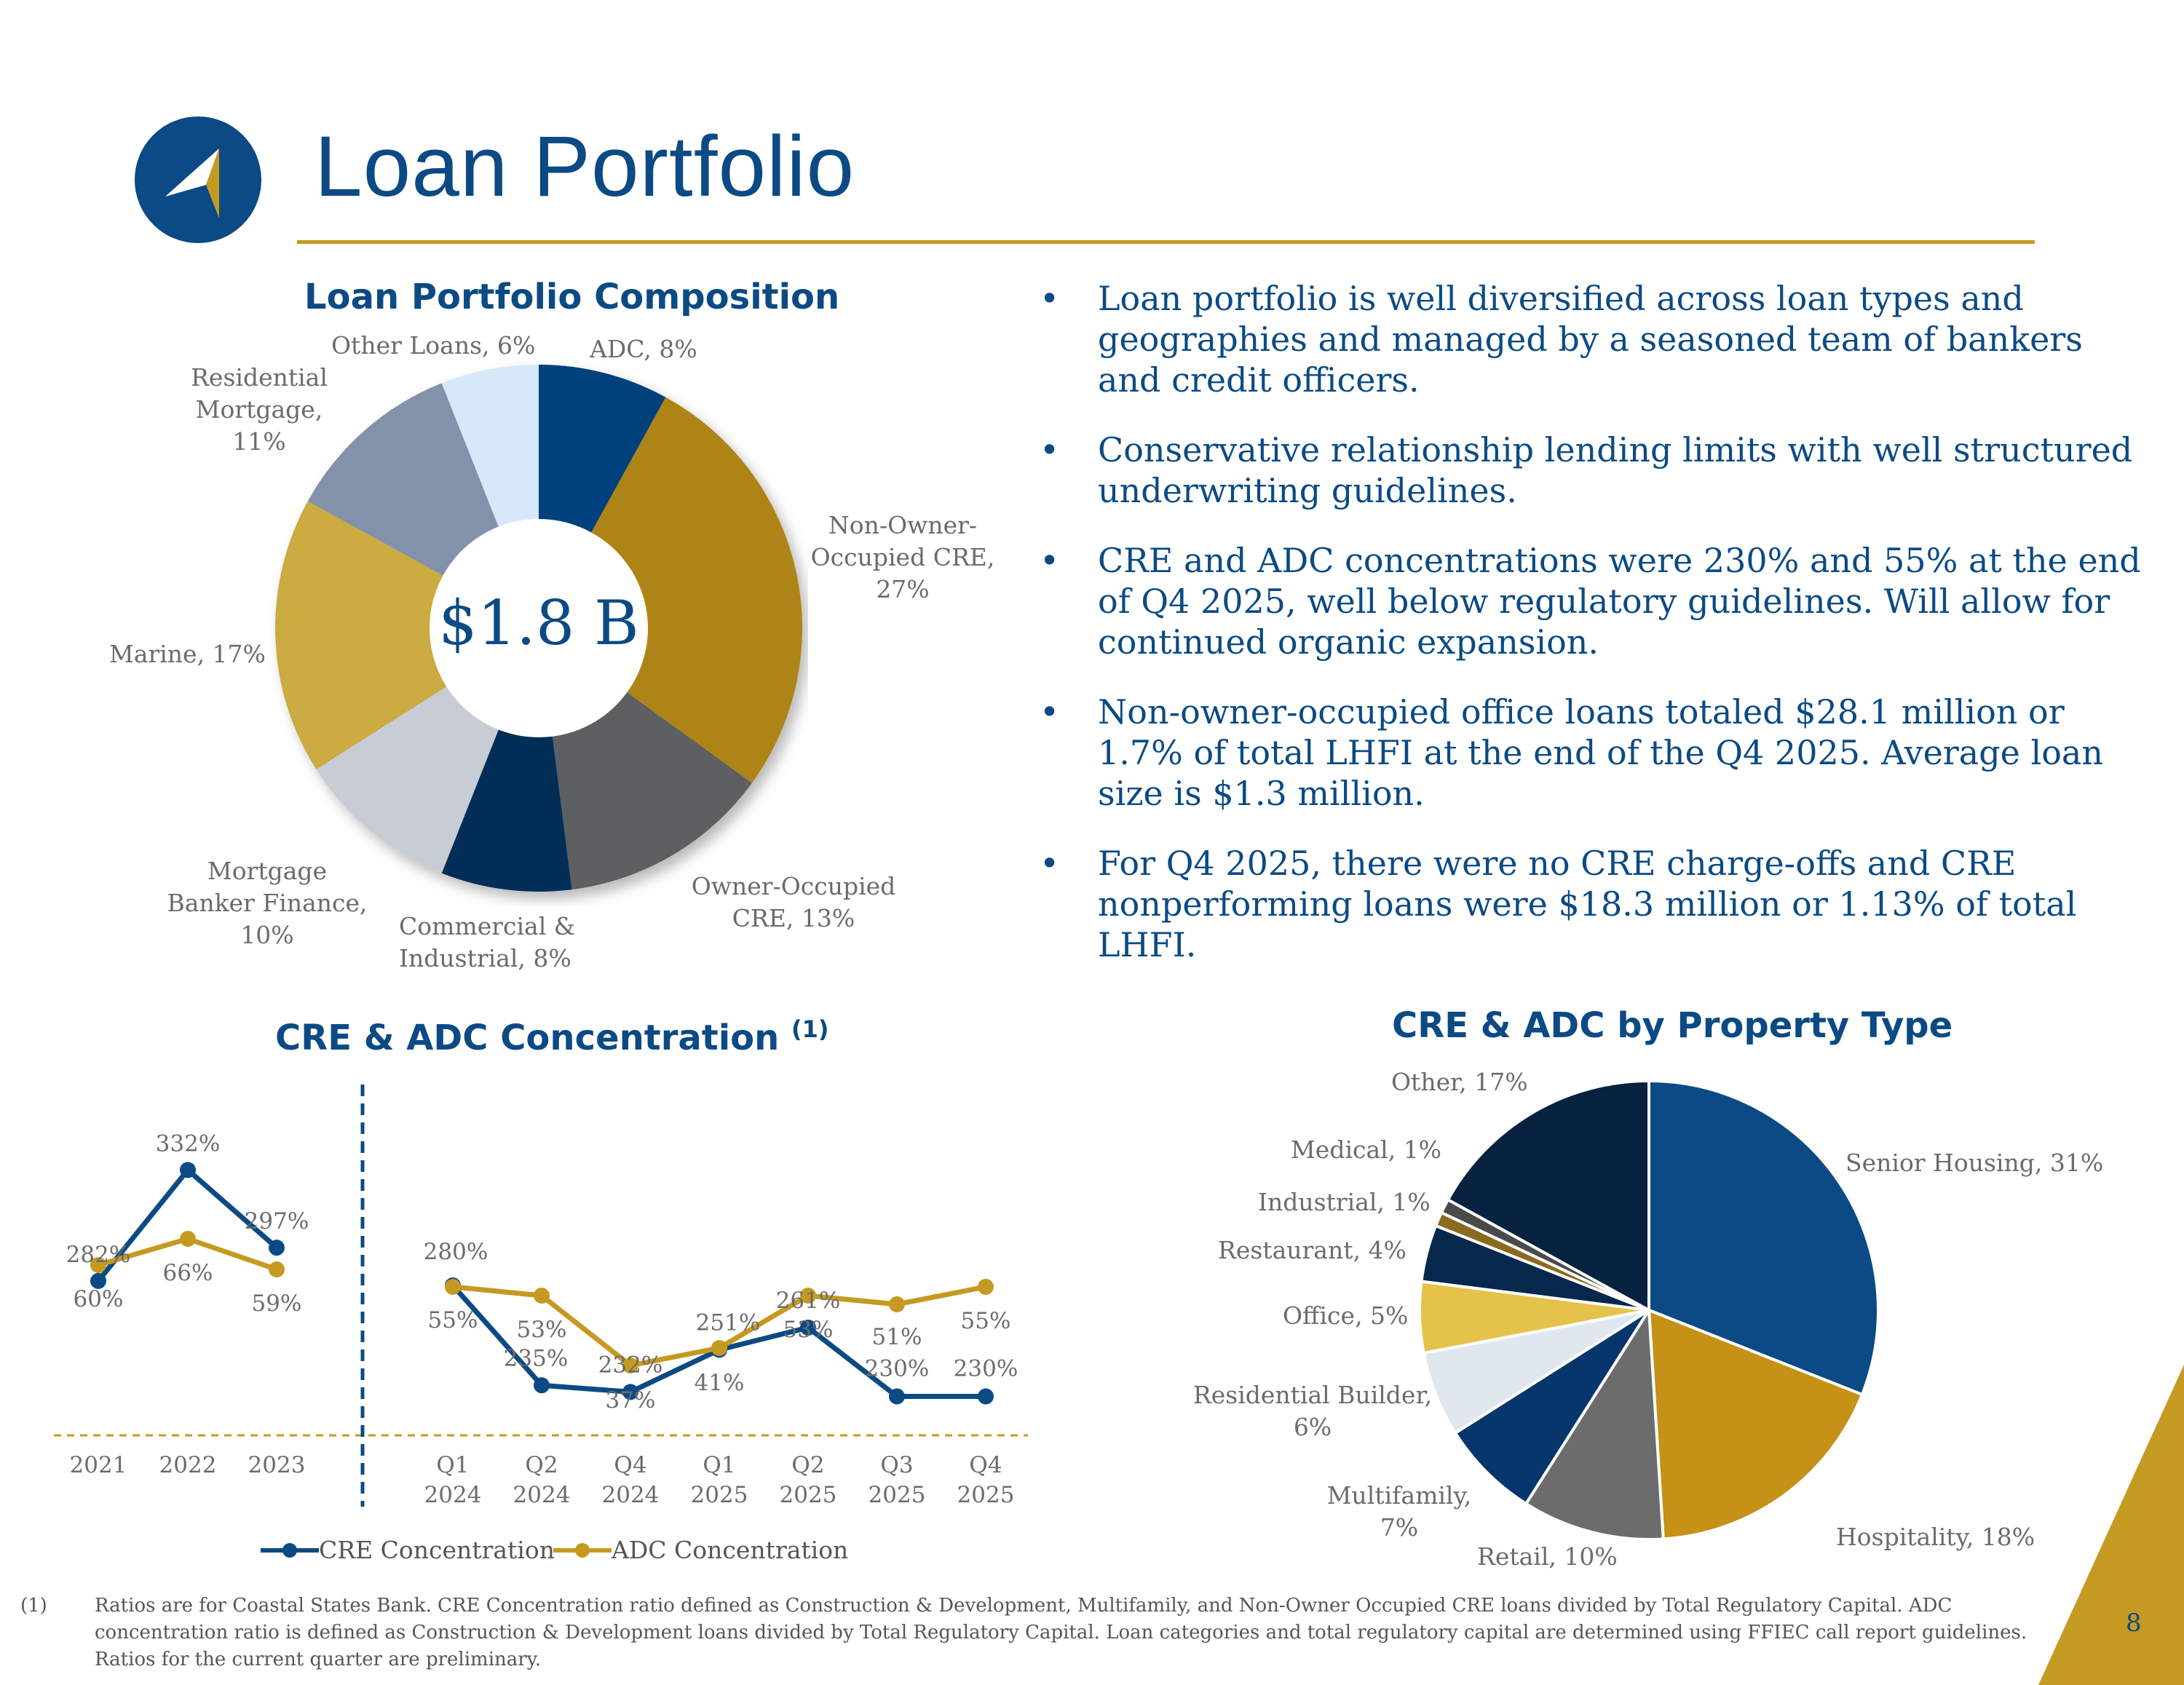 The image size is (2184, 1685). Describe the element at coordinates (453, 1480) in the screenshot. I see `x-tick-label: Q1 2024` at that location.